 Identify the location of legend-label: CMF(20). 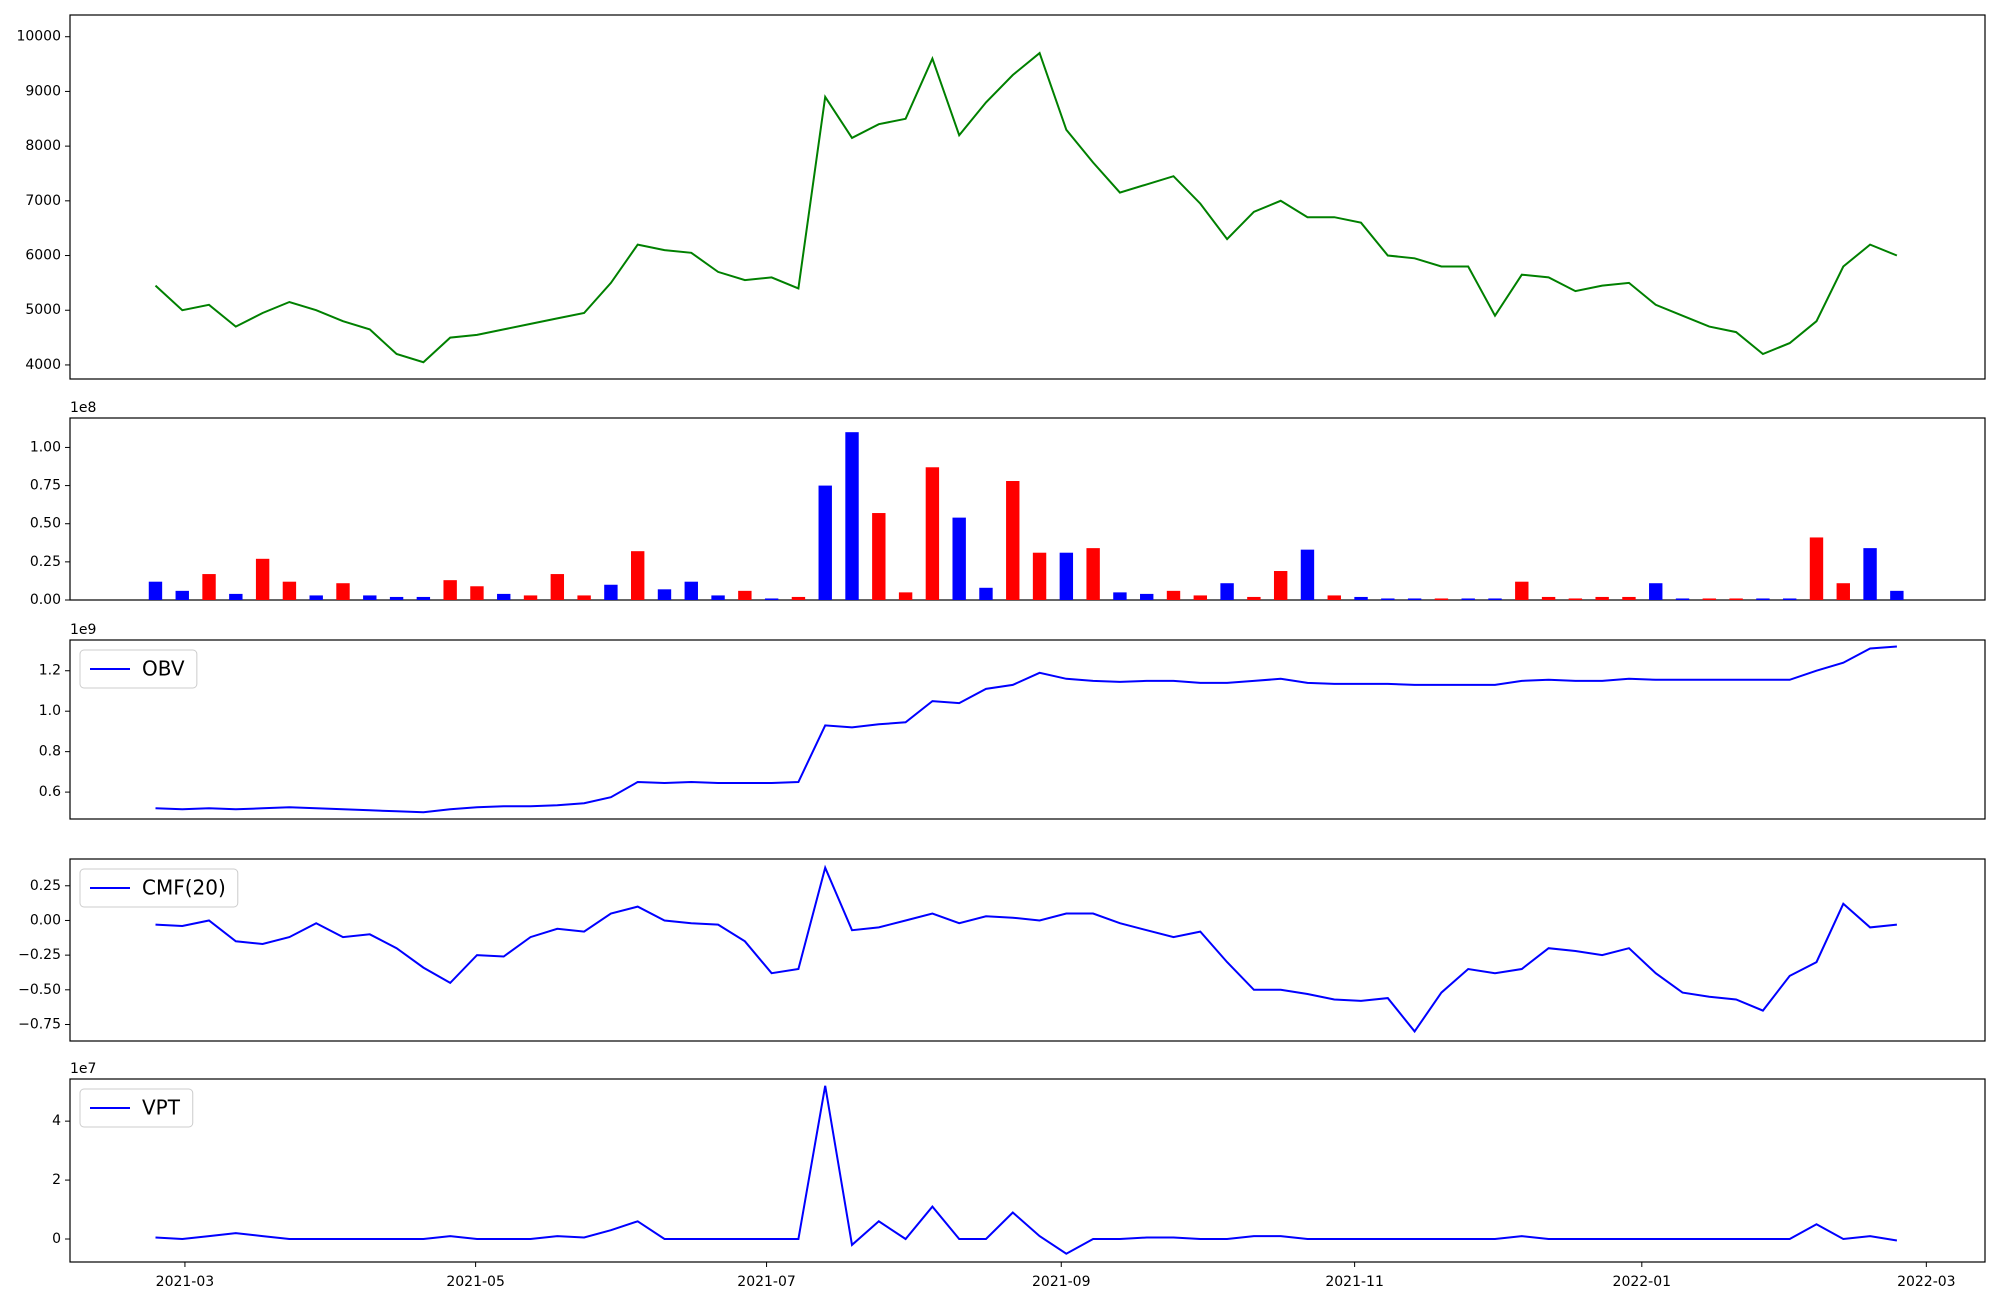
(184, 888).